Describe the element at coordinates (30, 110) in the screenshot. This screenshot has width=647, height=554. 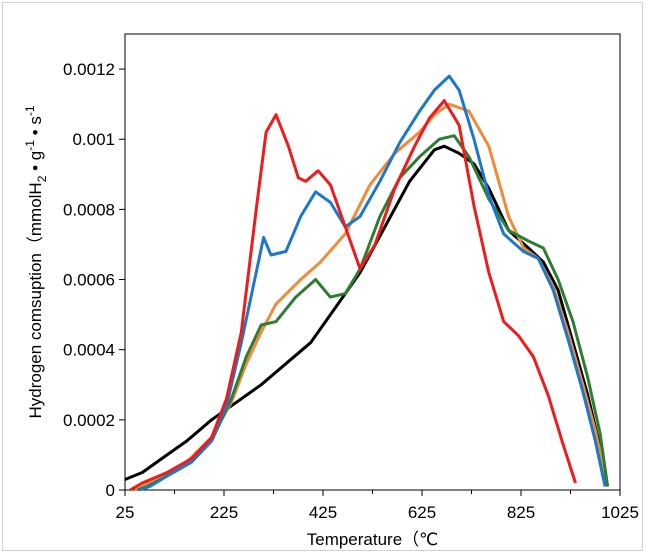
I see `y-axis-title-sup-s: -1` at that location.